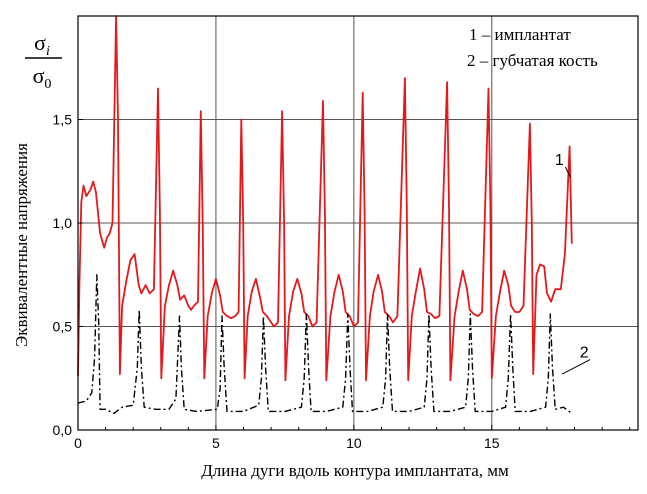  I want to click on legend: 1 – имплантат 2 – губчатая кость, so click(532, 47).